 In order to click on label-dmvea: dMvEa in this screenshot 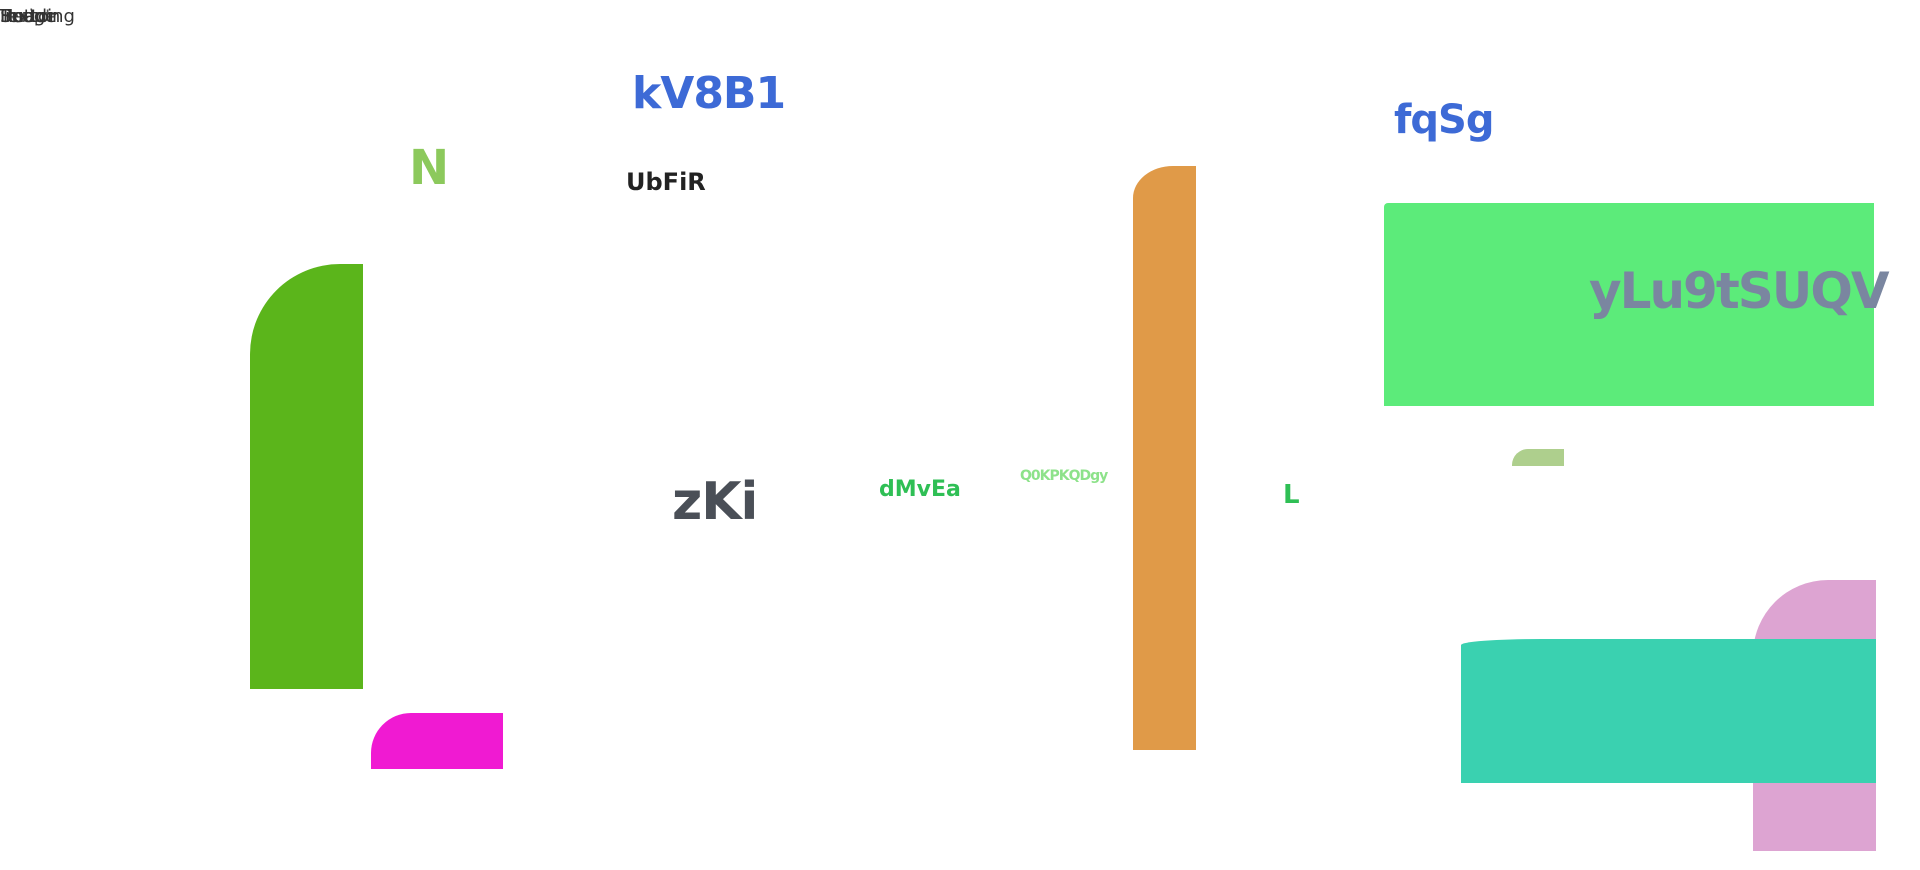, I will do `click(920, 489)`.